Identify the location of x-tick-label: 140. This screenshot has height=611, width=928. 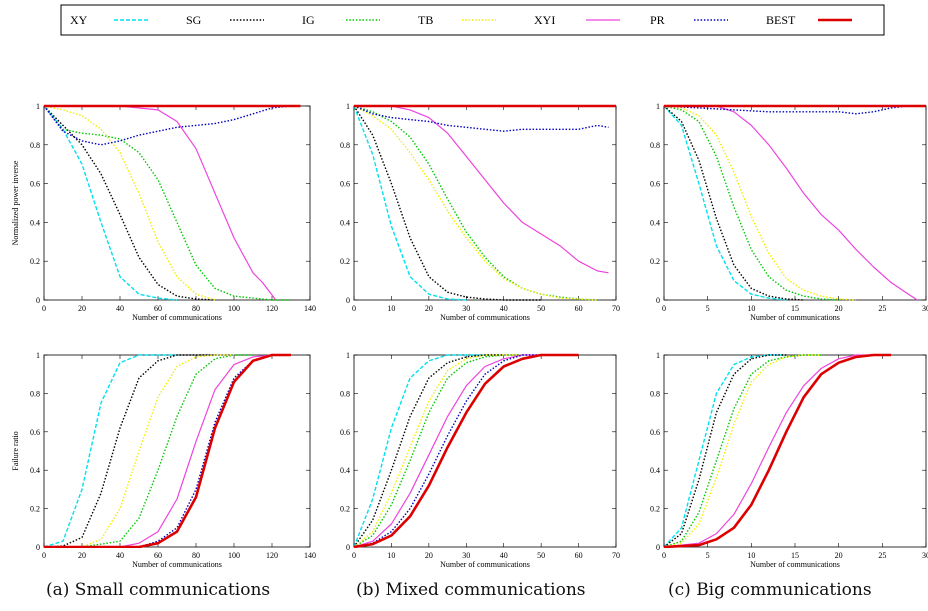
(310, 308).